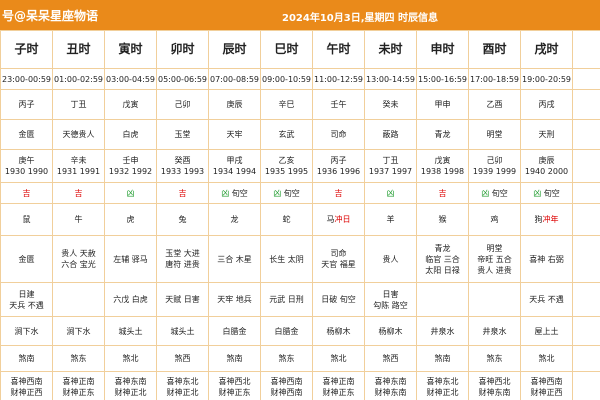  I want to click on zodiac-cell: 虎, so click(130, 219).